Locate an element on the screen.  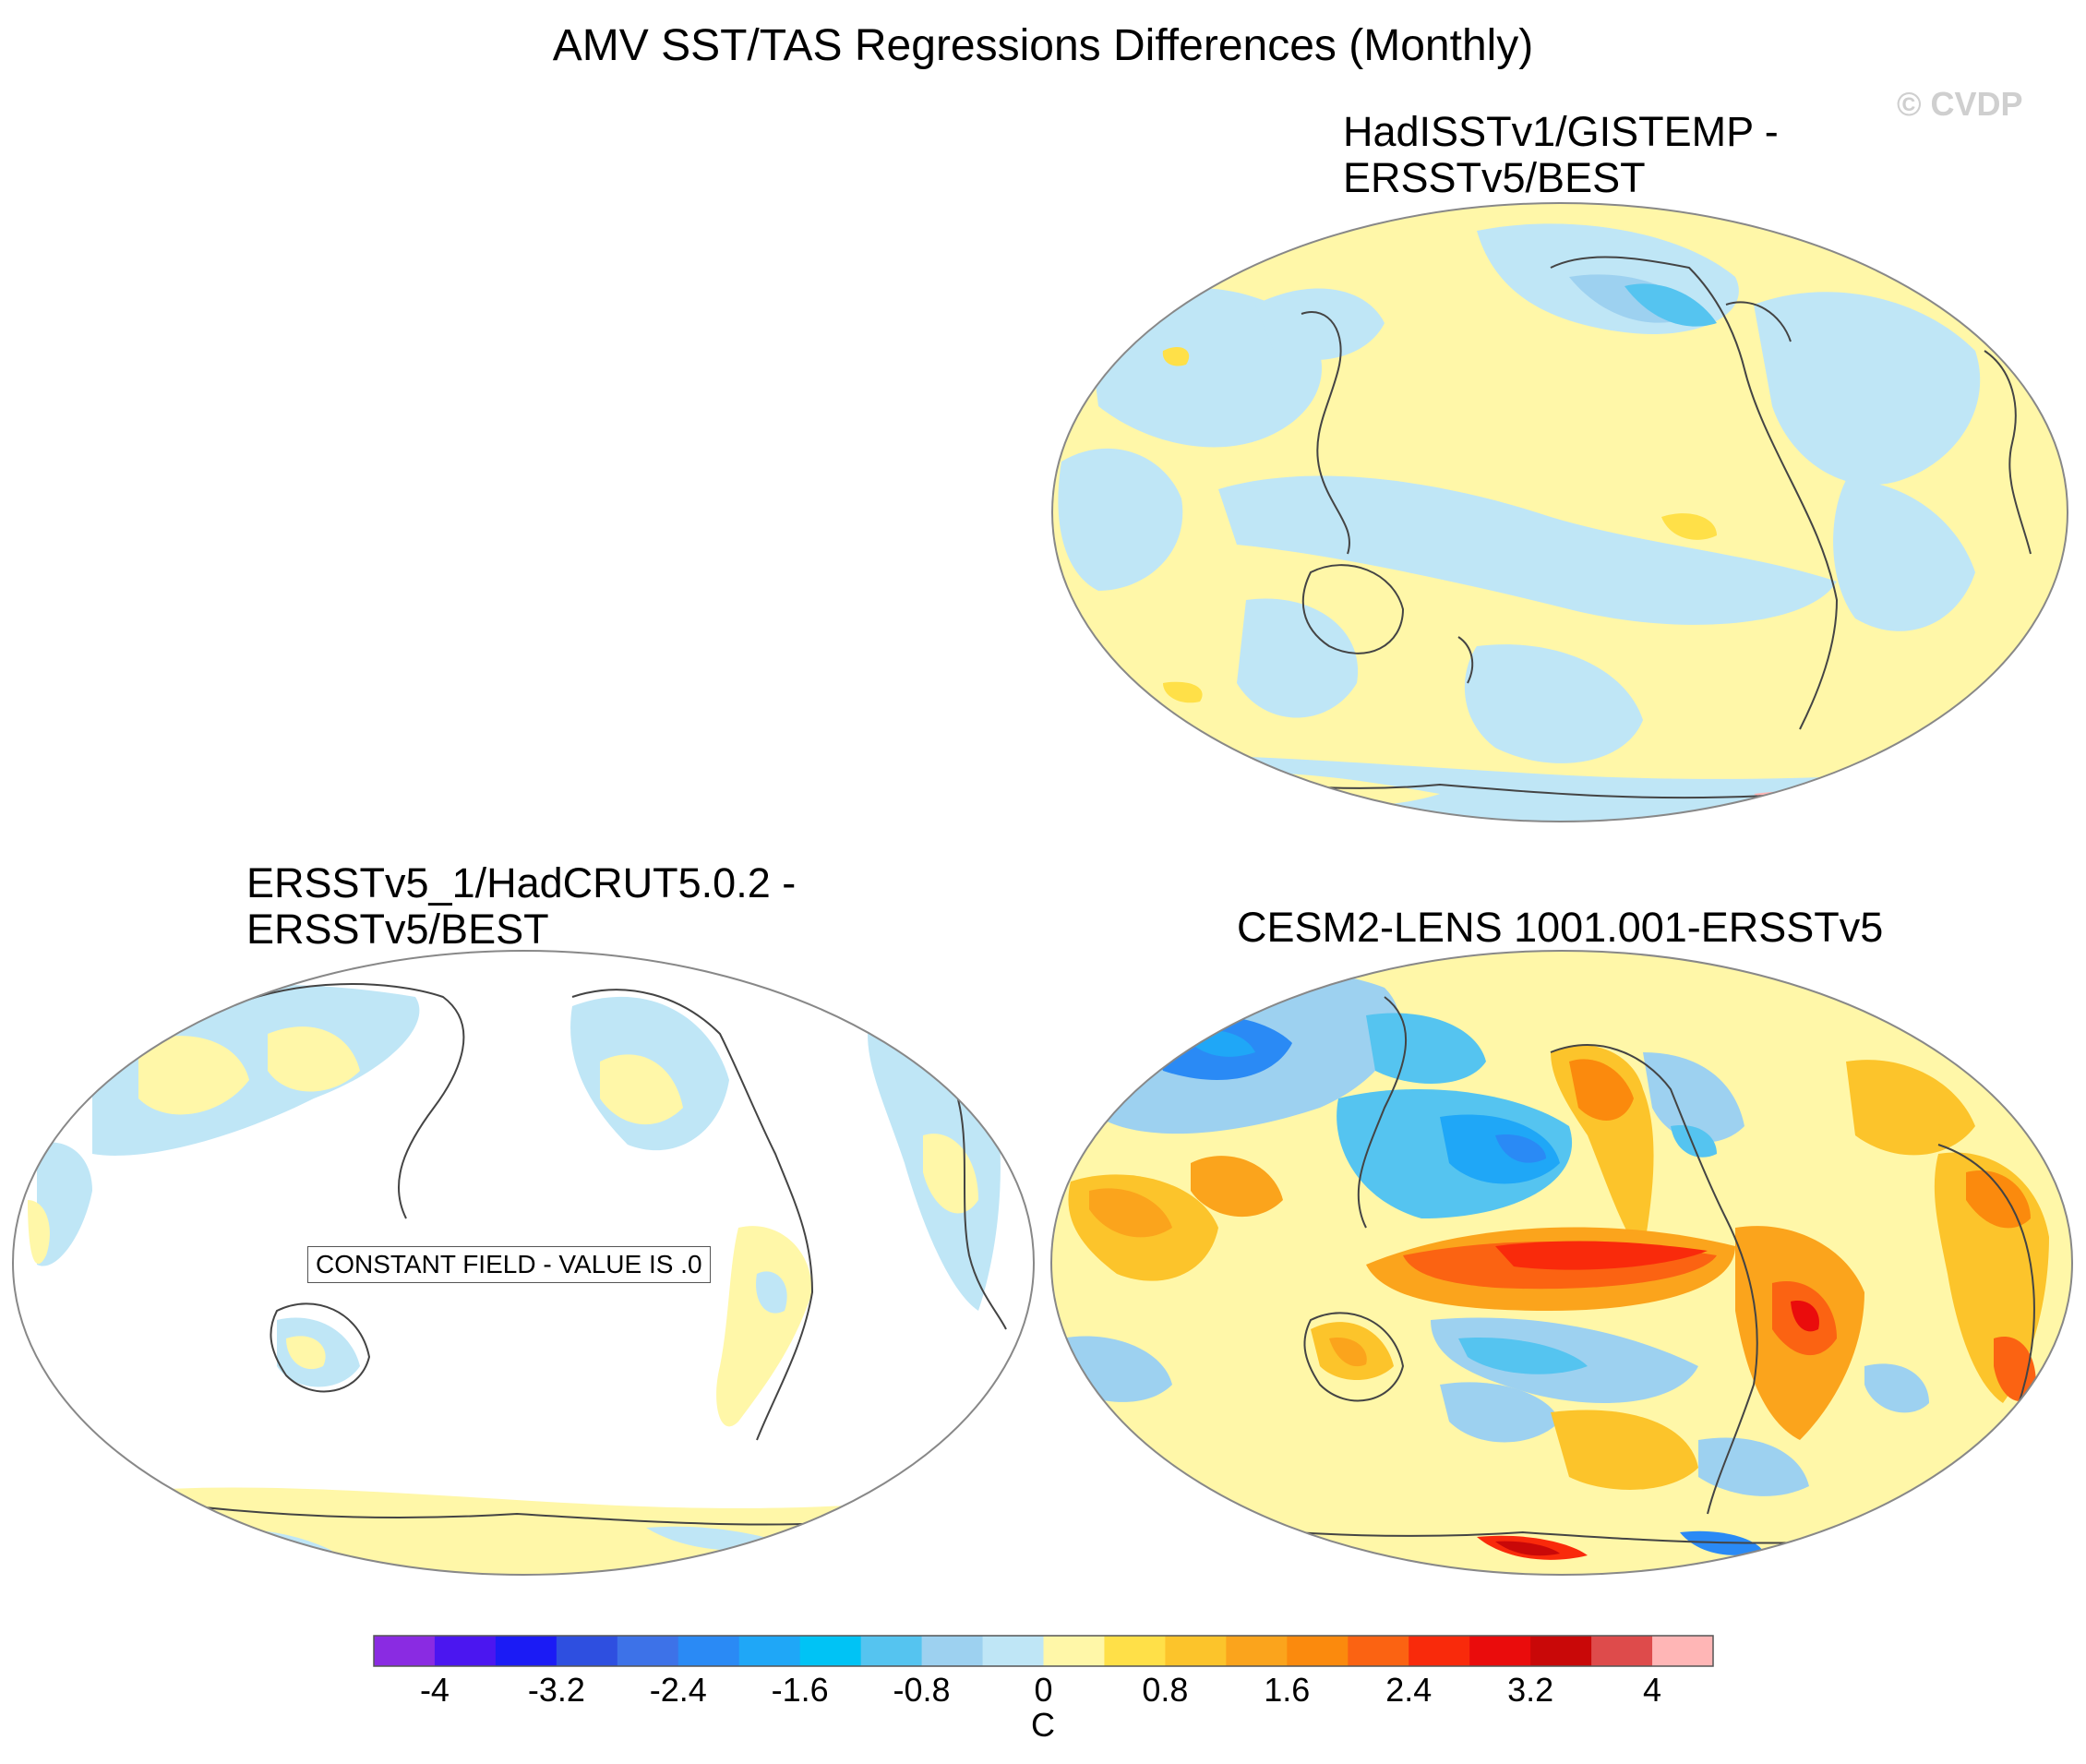
colorbar-units: C is located at coordinates (1043, 1725).